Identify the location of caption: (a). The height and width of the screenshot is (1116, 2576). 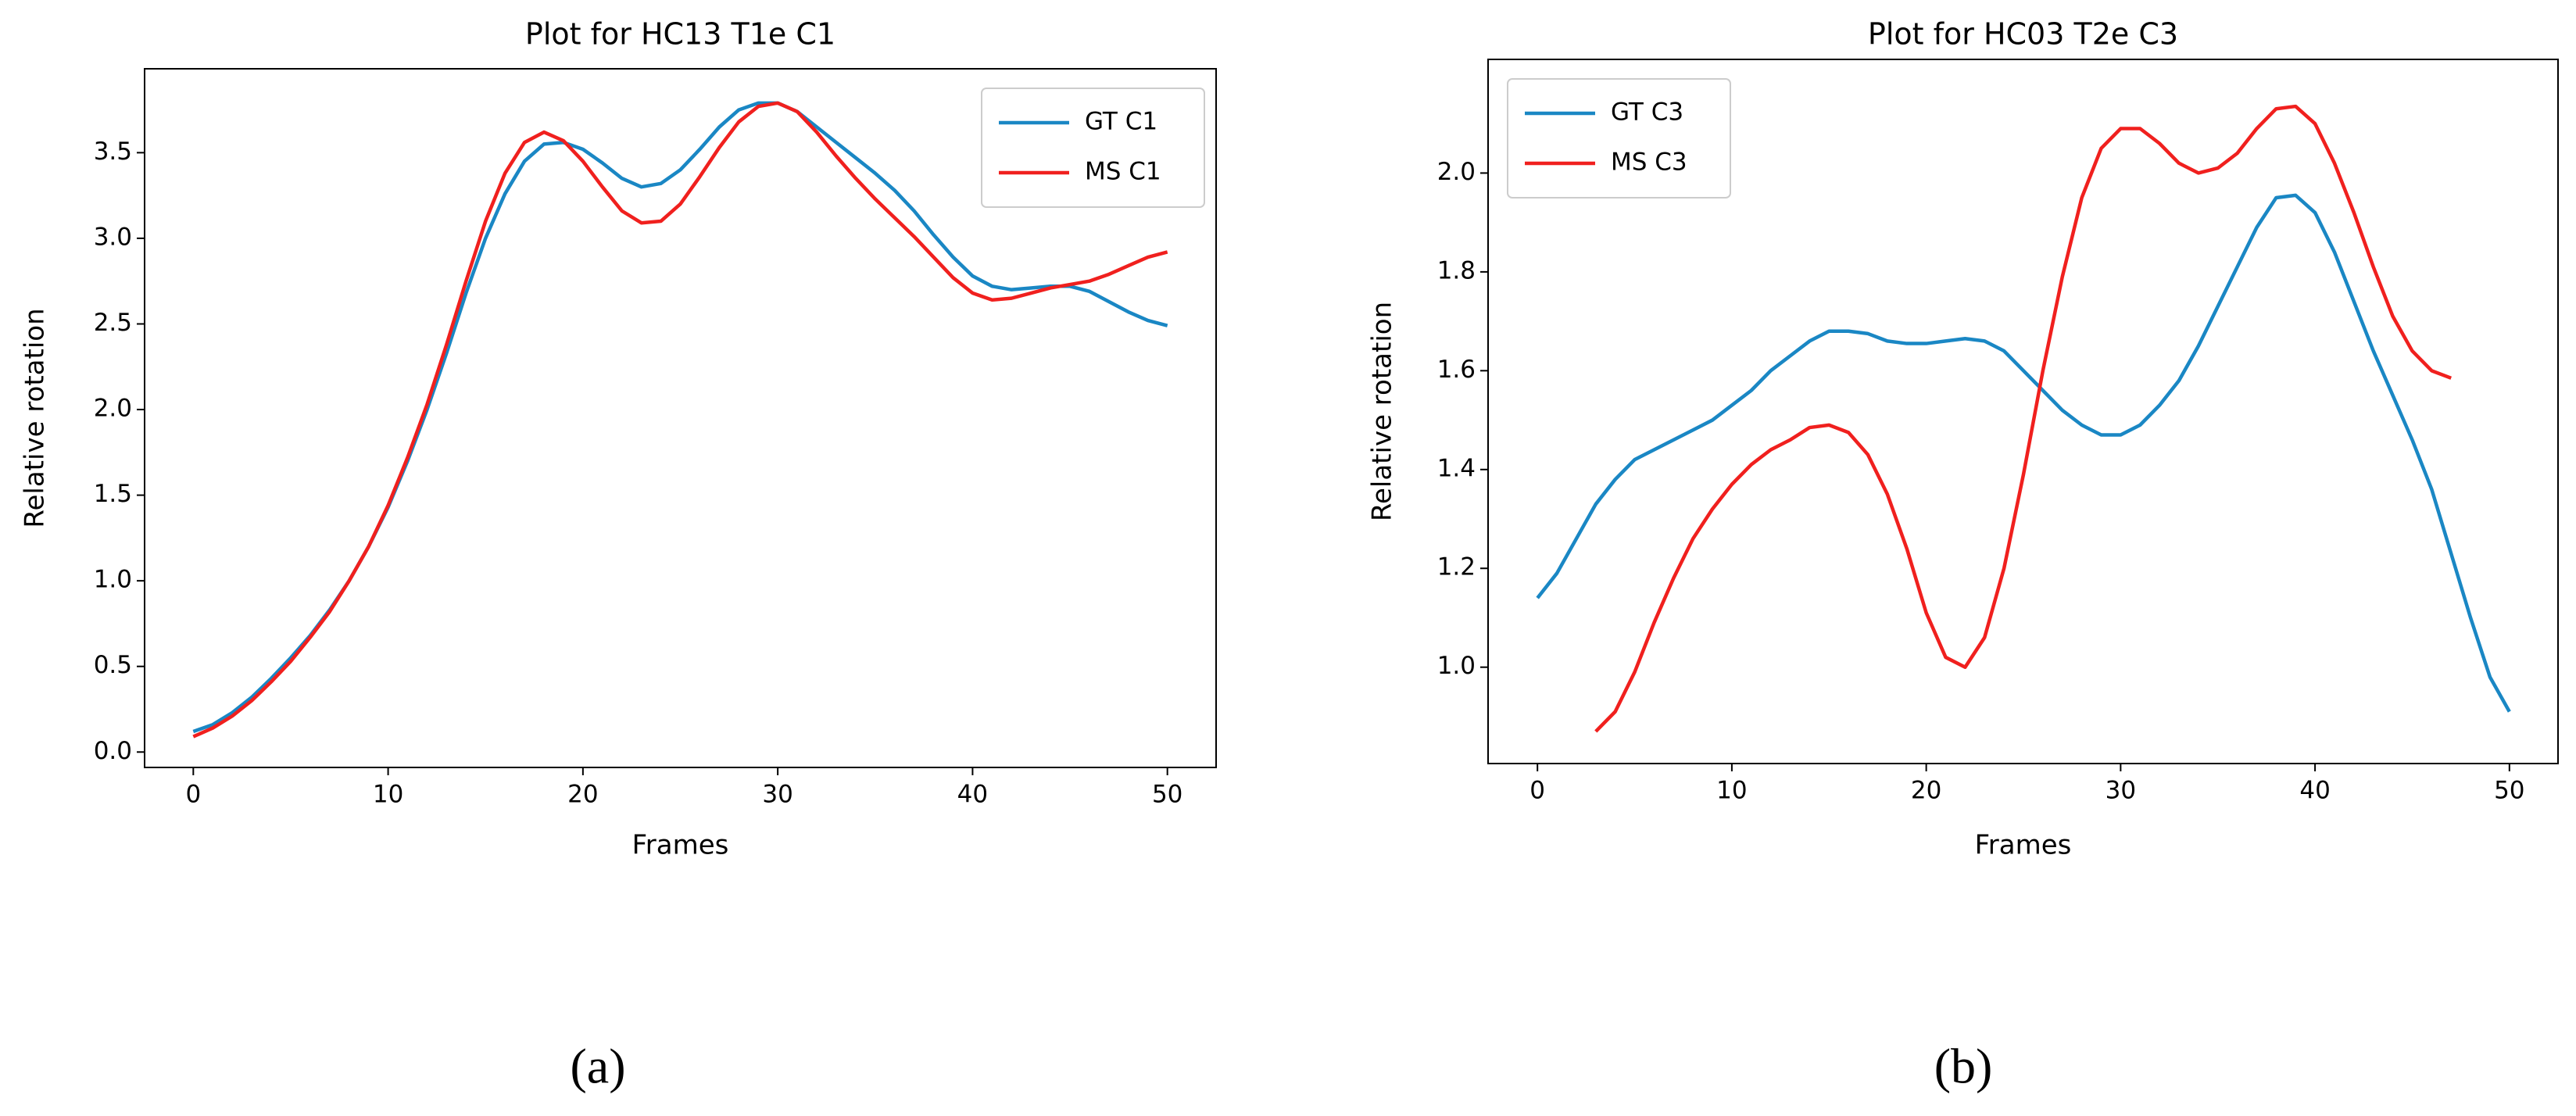
(597, 1066).